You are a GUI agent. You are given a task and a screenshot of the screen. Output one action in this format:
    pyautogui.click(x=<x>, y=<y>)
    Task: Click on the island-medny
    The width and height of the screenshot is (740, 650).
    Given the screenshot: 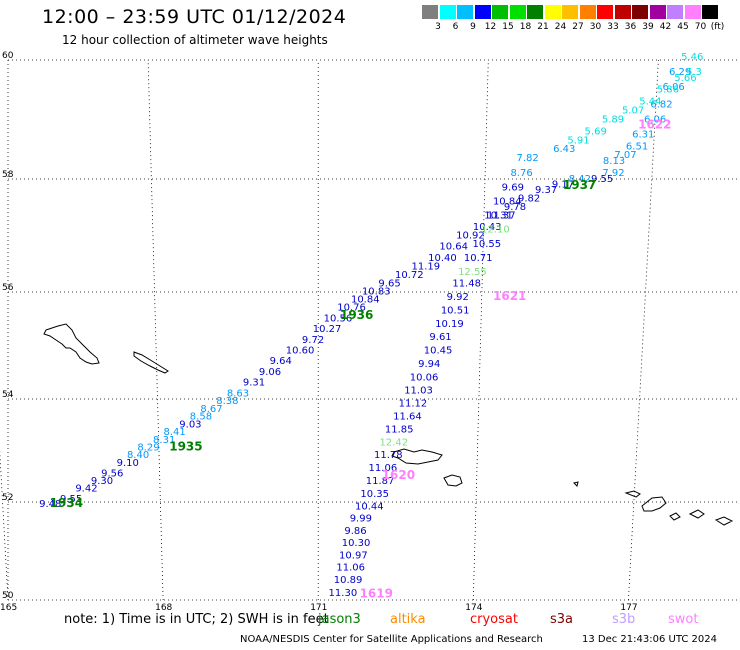 What is the action you would take?
    pyautogui.click(x=151, y=362)
    